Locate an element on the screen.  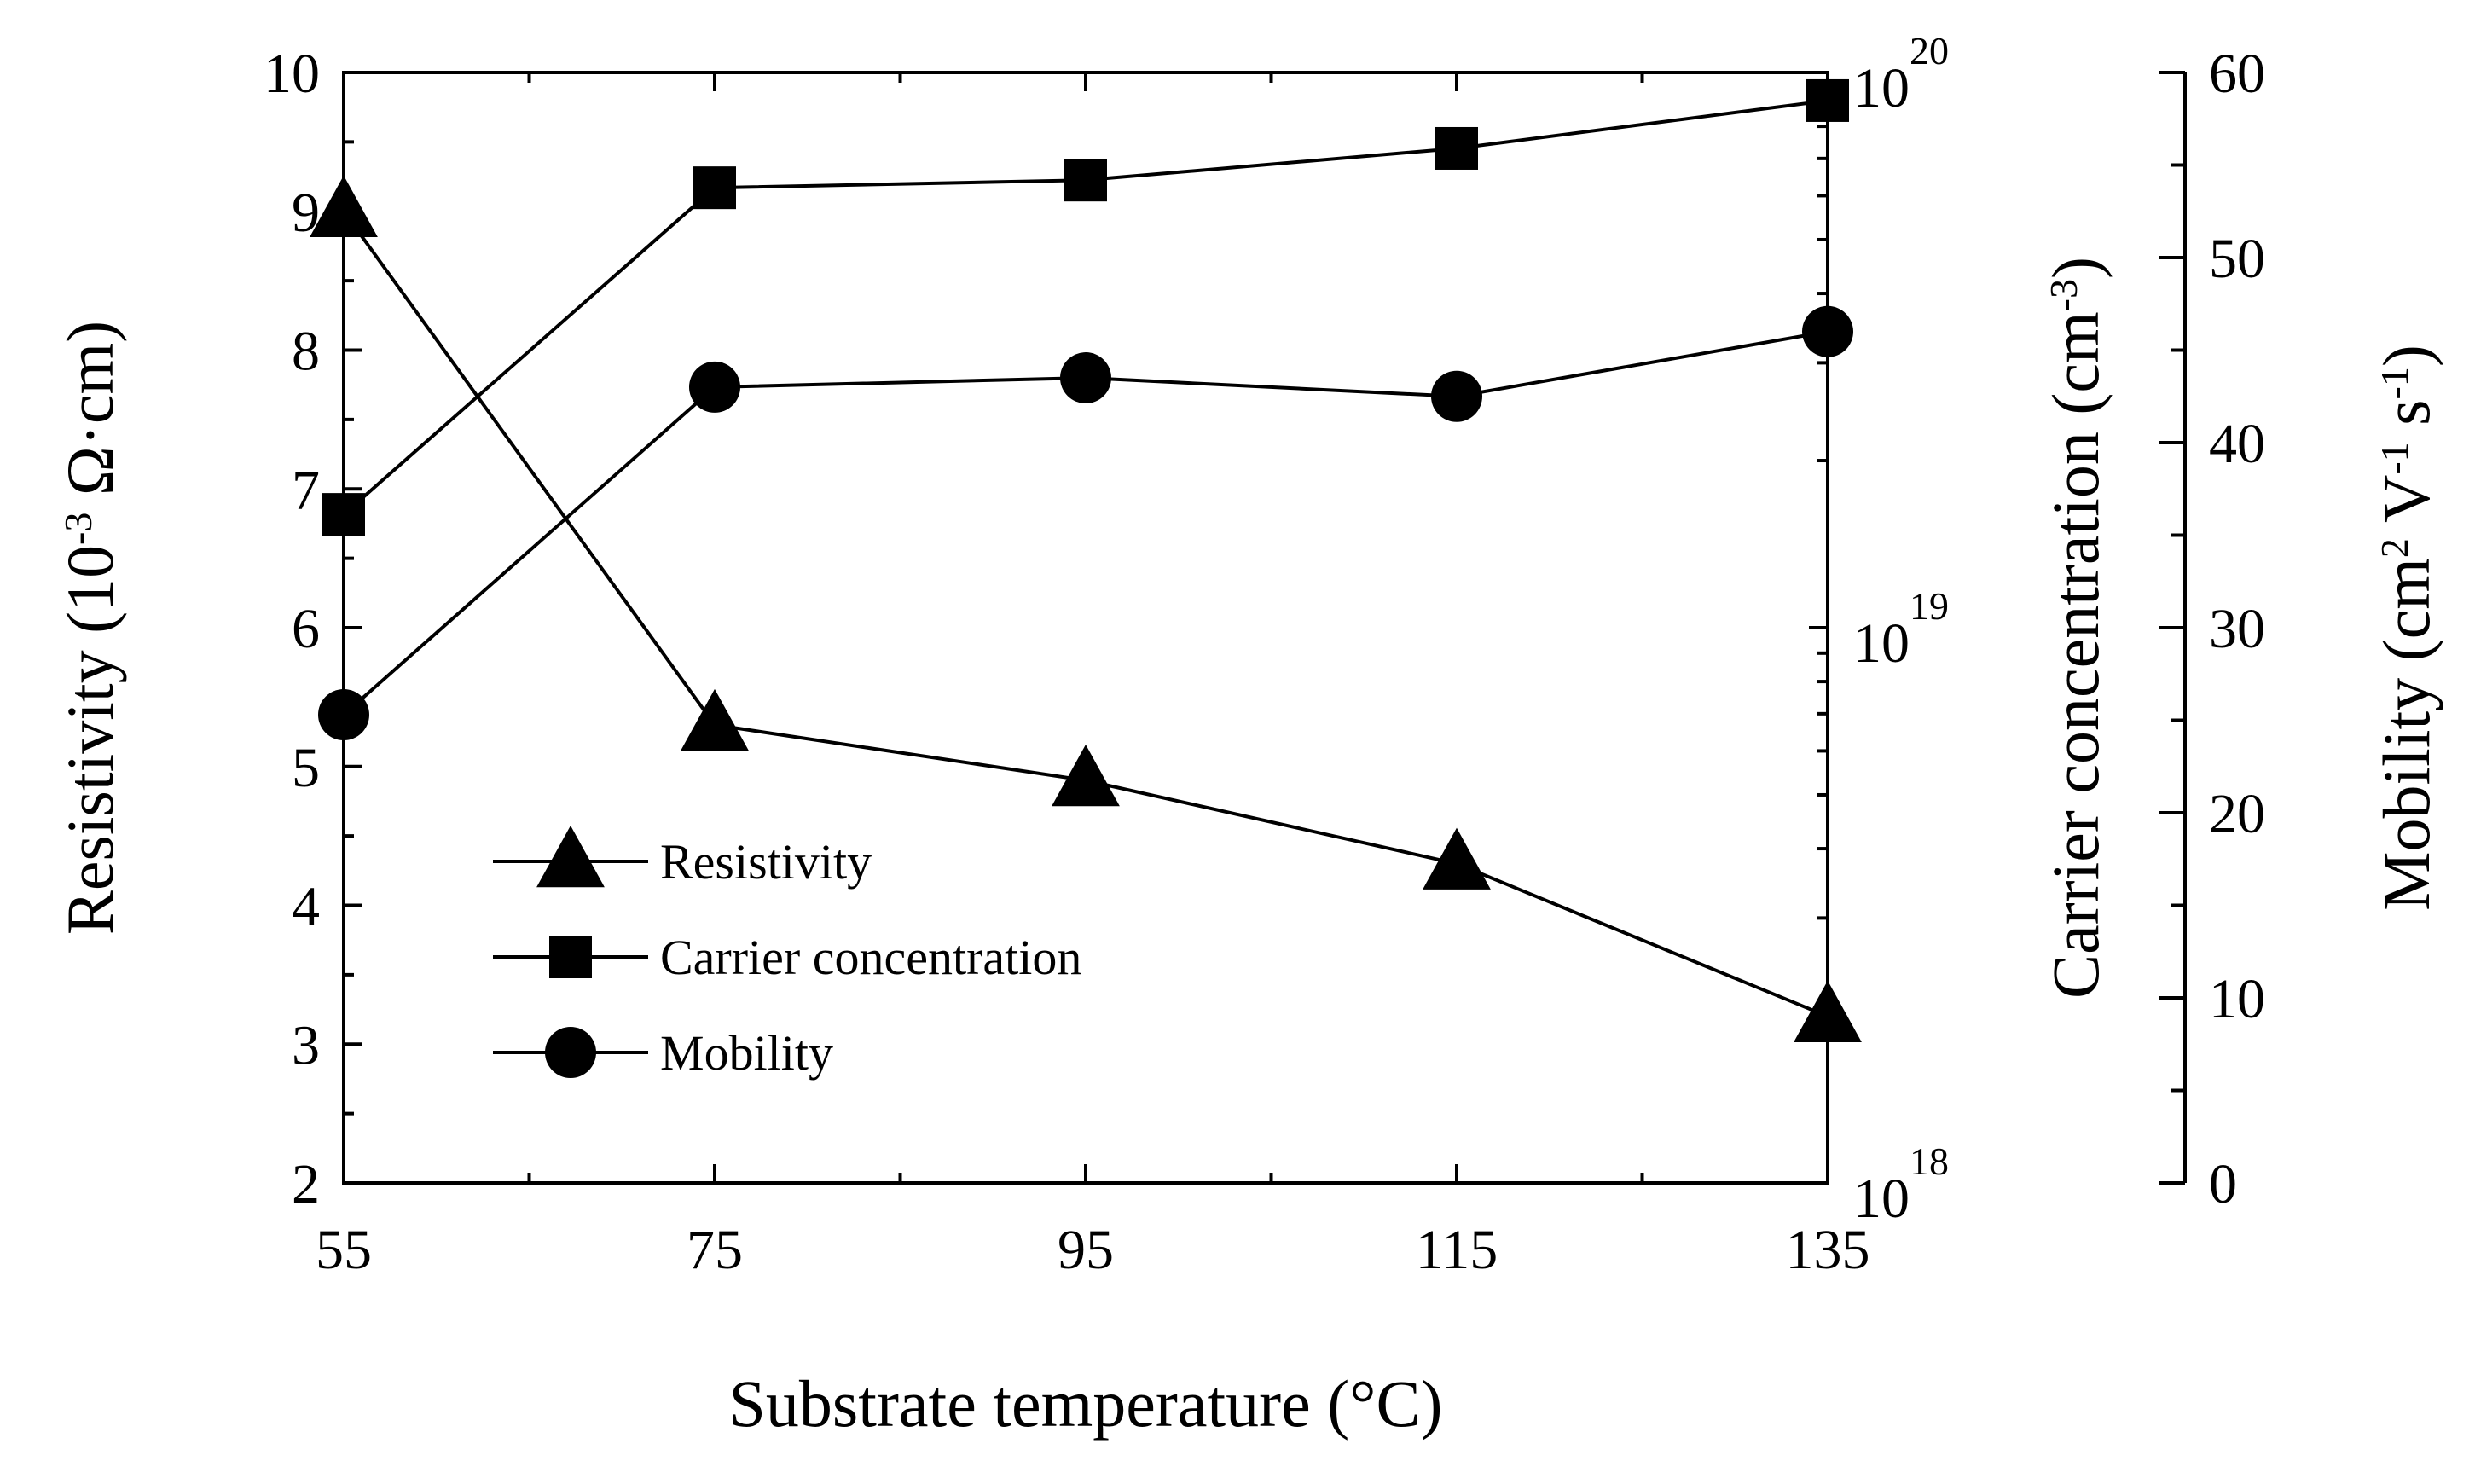
left-tick-label: 2 is located at coordinates (306, 1184).